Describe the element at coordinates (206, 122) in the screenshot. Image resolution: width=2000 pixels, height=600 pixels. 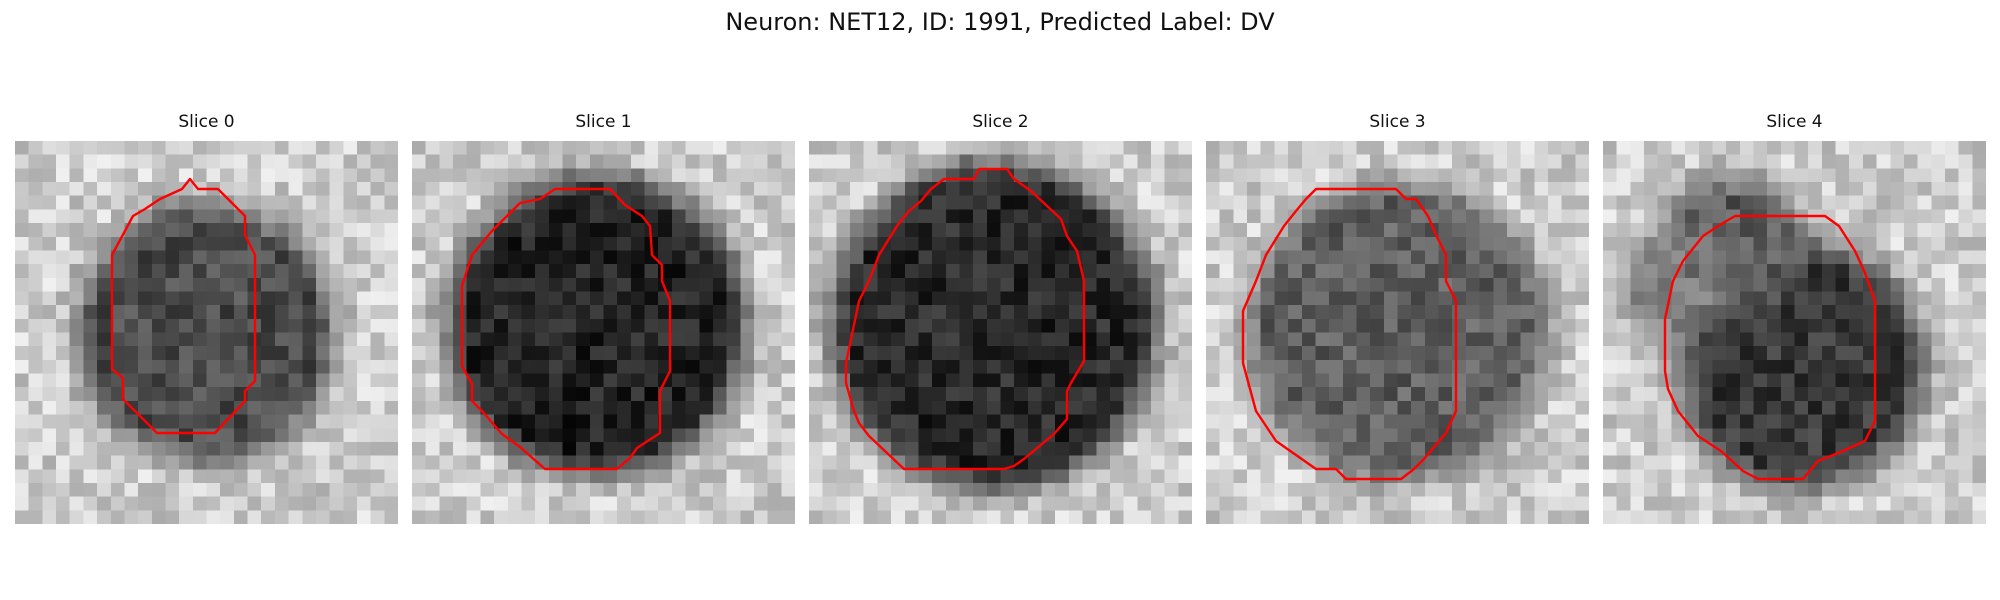
I see `slice-title-0: Slice 0` at that location.